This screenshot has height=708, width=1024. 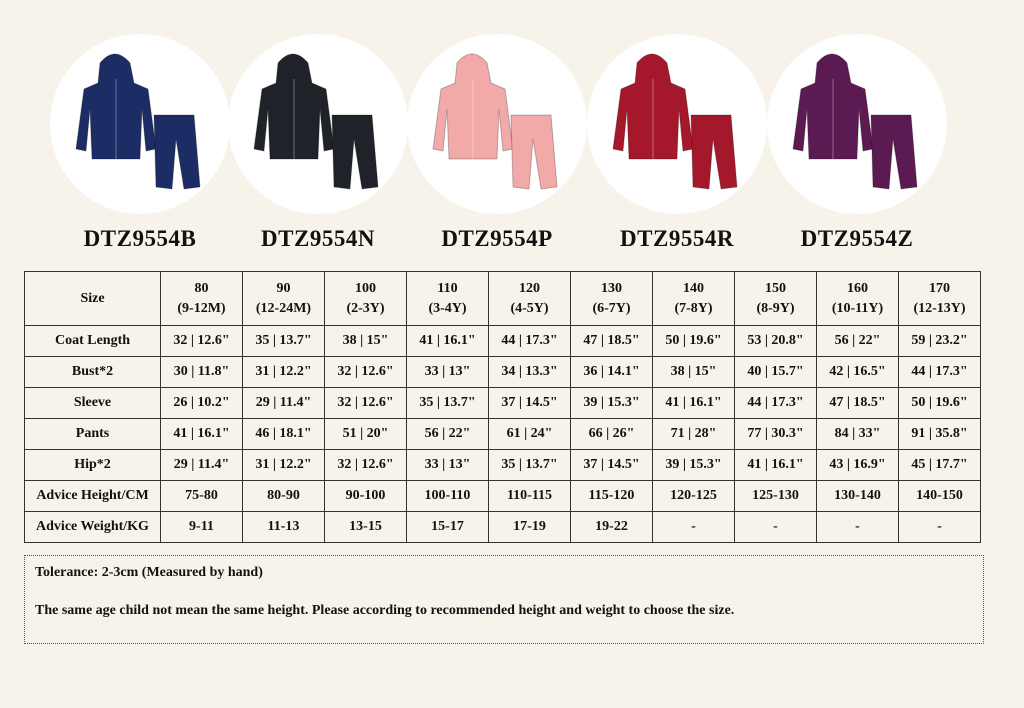 What do you see at coordinates (92, 496) in the screenshot?
I see `row-label: Advice Height/CM` at bounding box center [92, 496].